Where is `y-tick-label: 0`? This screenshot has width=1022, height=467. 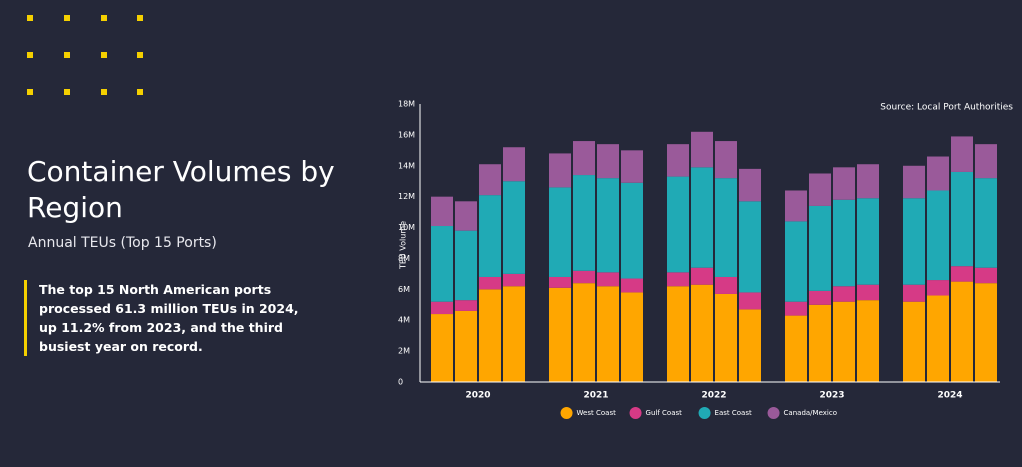
y-tick-label: 0 is located at coordinates (400, 382).